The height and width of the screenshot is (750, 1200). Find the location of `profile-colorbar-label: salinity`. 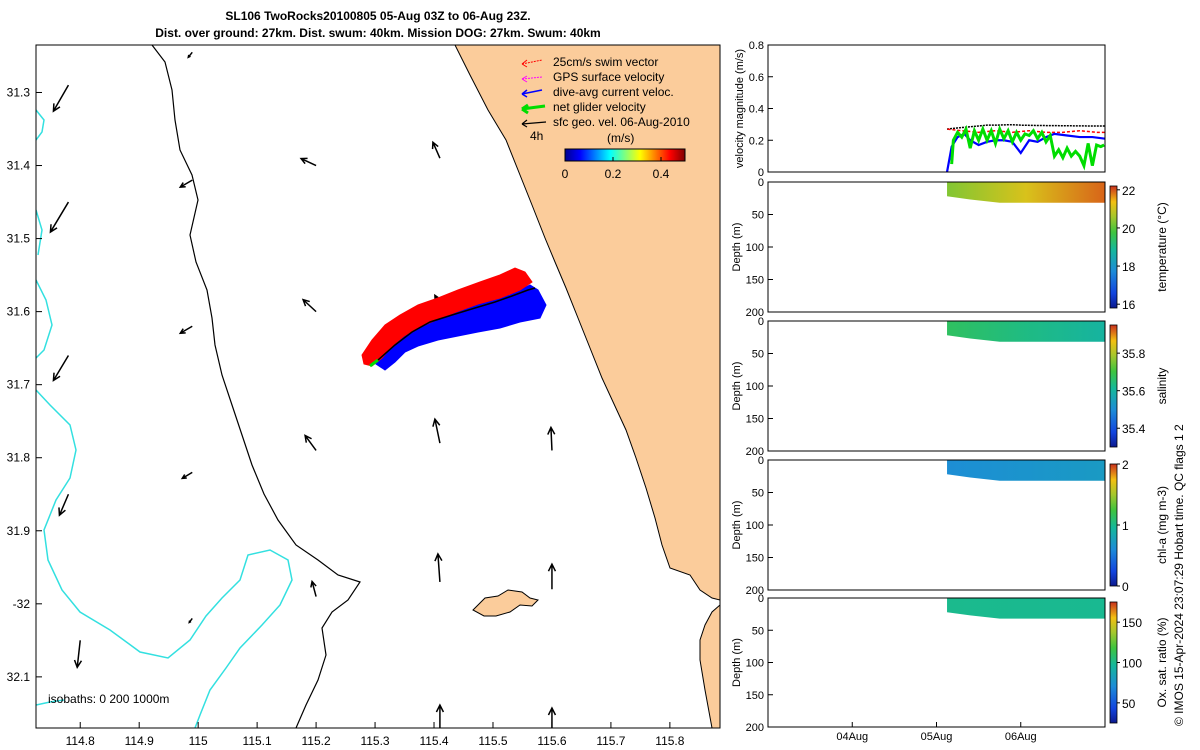

profile-colorbar-label: salinity is located at coordinates (1162, 386).